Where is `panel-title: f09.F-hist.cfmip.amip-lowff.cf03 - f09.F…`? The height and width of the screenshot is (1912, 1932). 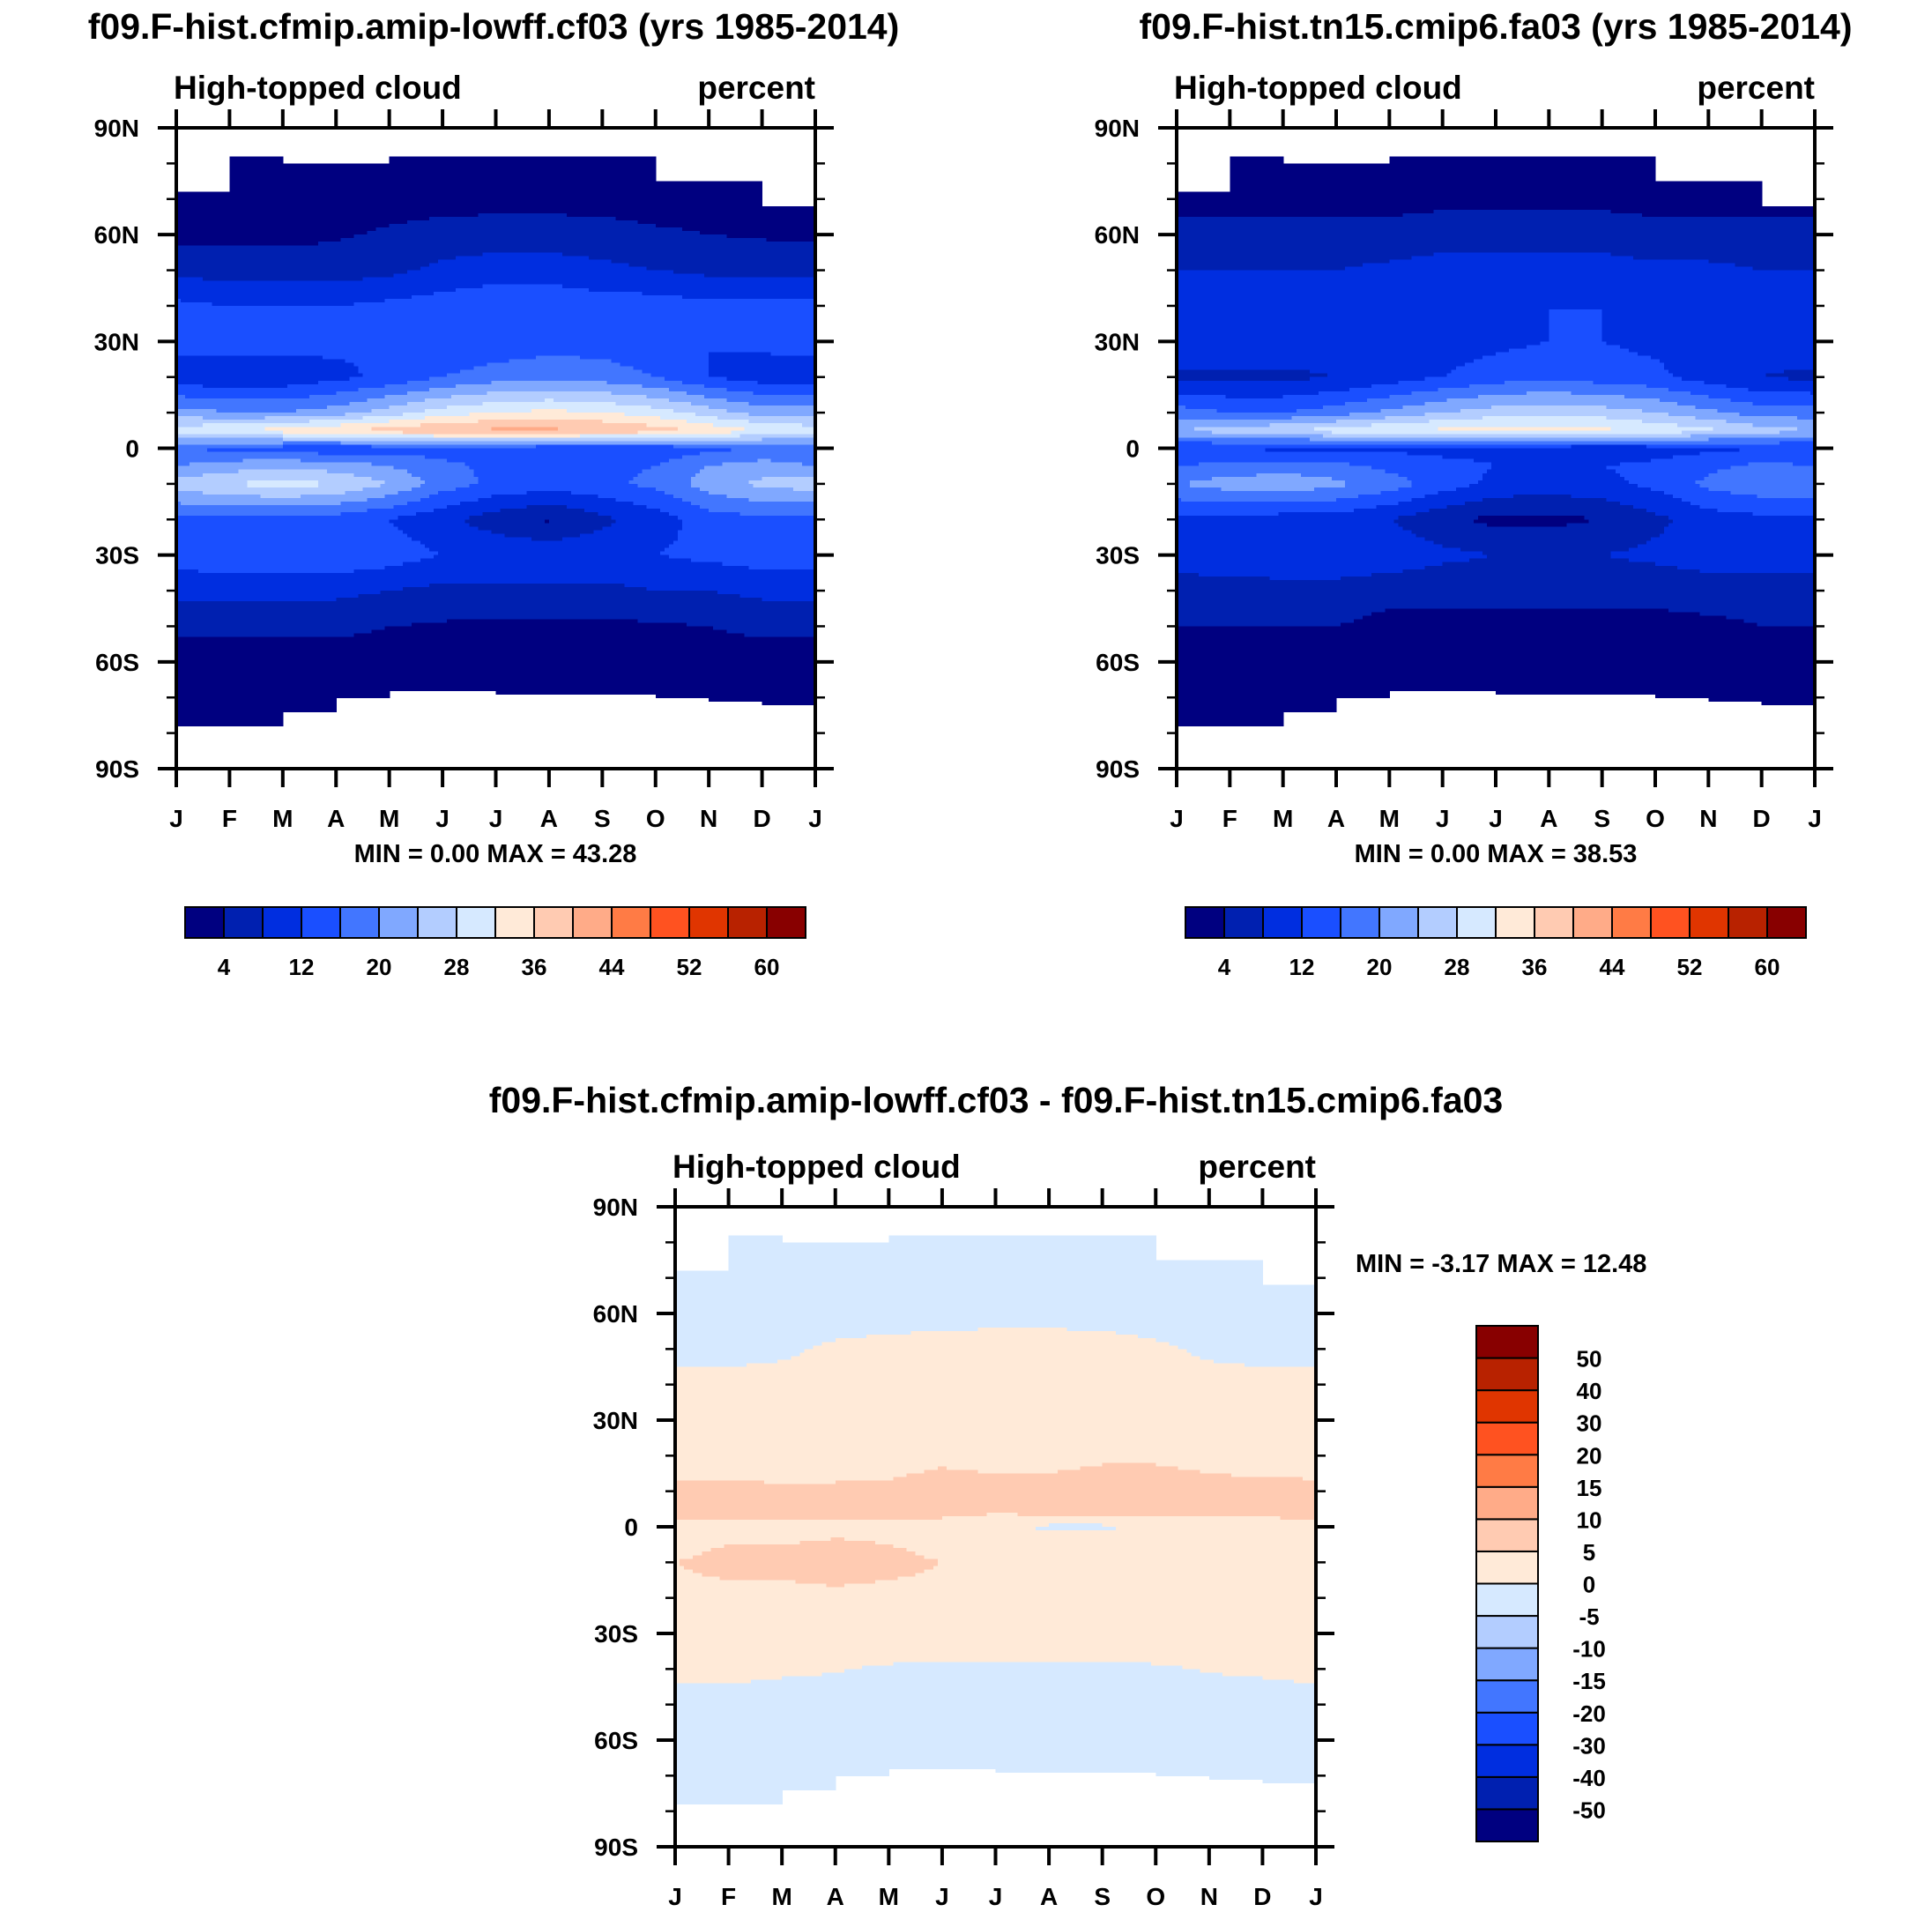
panel-title: f09.F-hist.cfmip.amip-lowff.cf03 - f09.F… is located at coordinates (996, 1100).